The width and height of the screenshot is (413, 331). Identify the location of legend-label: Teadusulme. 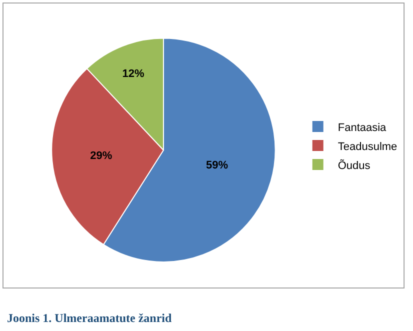
(368, 146).